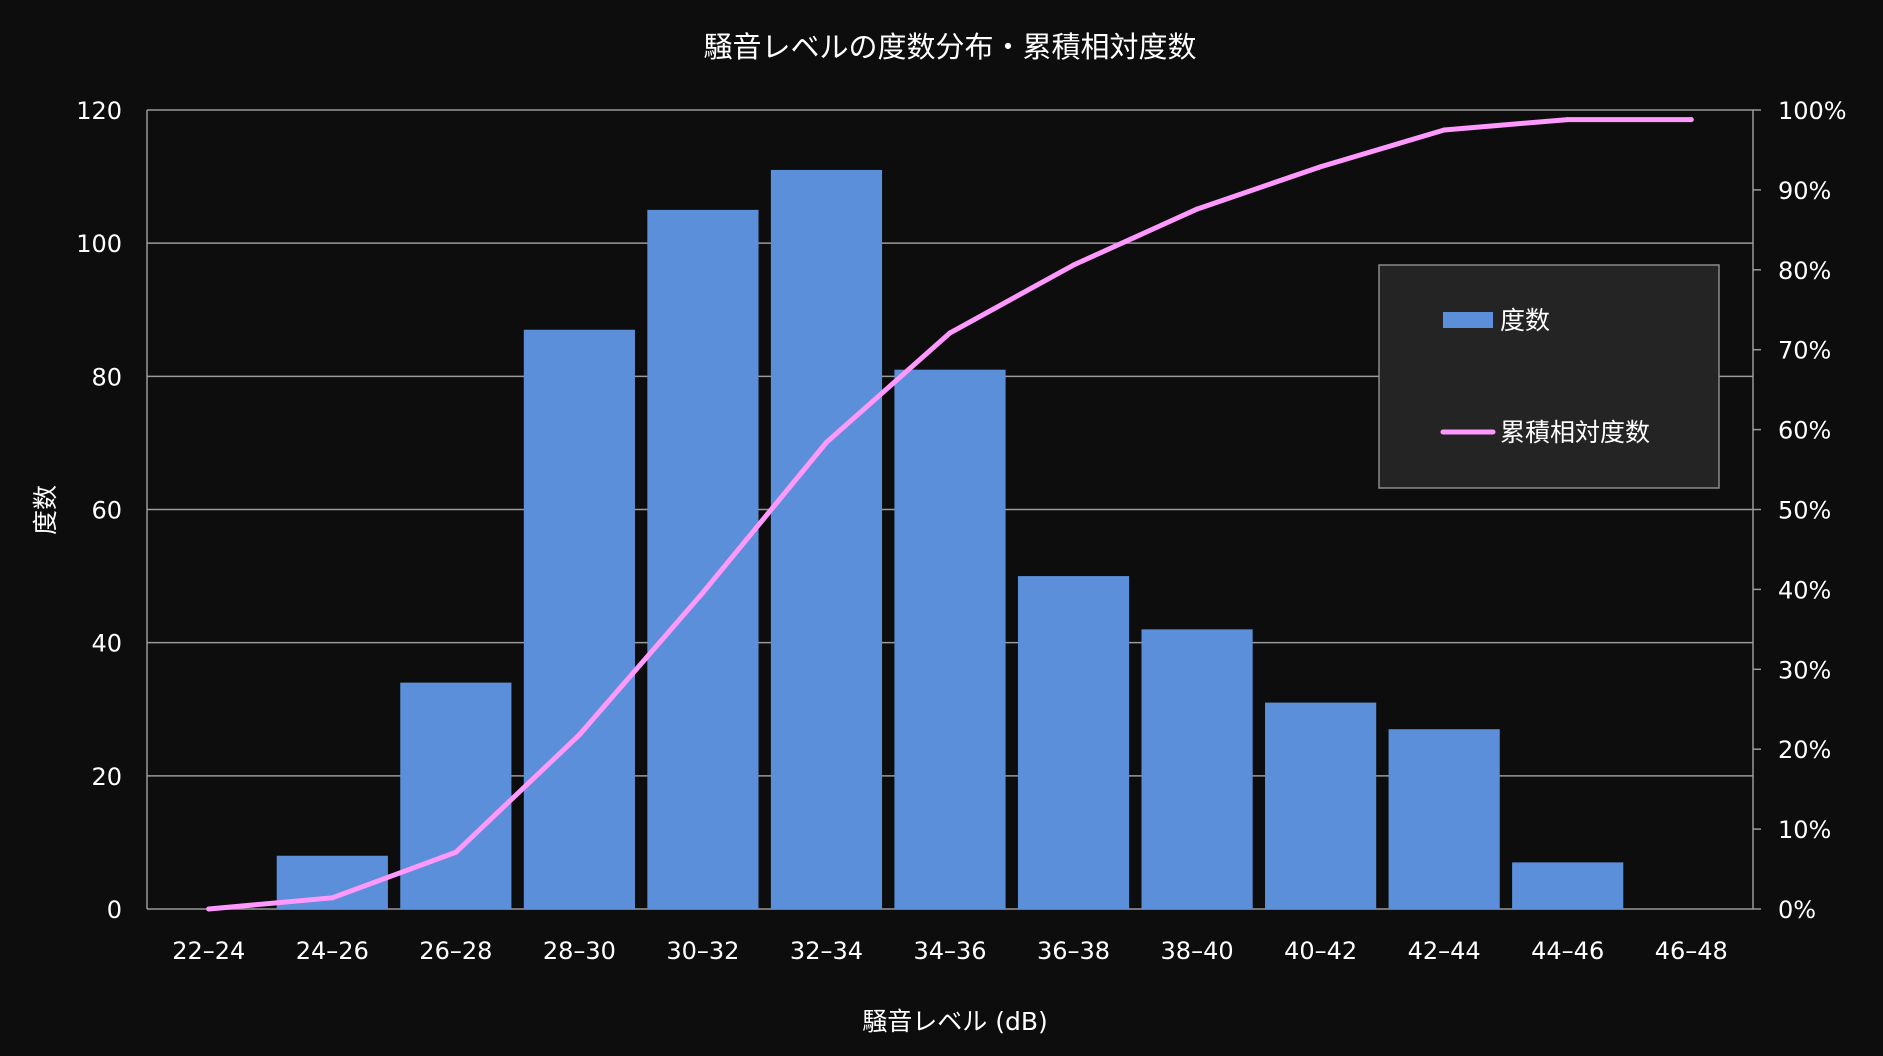 This screenshot has width=1883, height=1056. What do you see at coordinates (106, 644) in the screenshot?
I see `y-tick-label: 40` at bounding box center [106, 644].